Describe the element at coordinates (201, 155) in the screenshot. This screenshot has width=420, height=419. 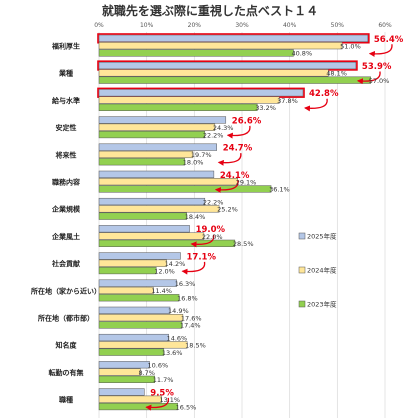
I see `value-label: 19.7%` at that location.